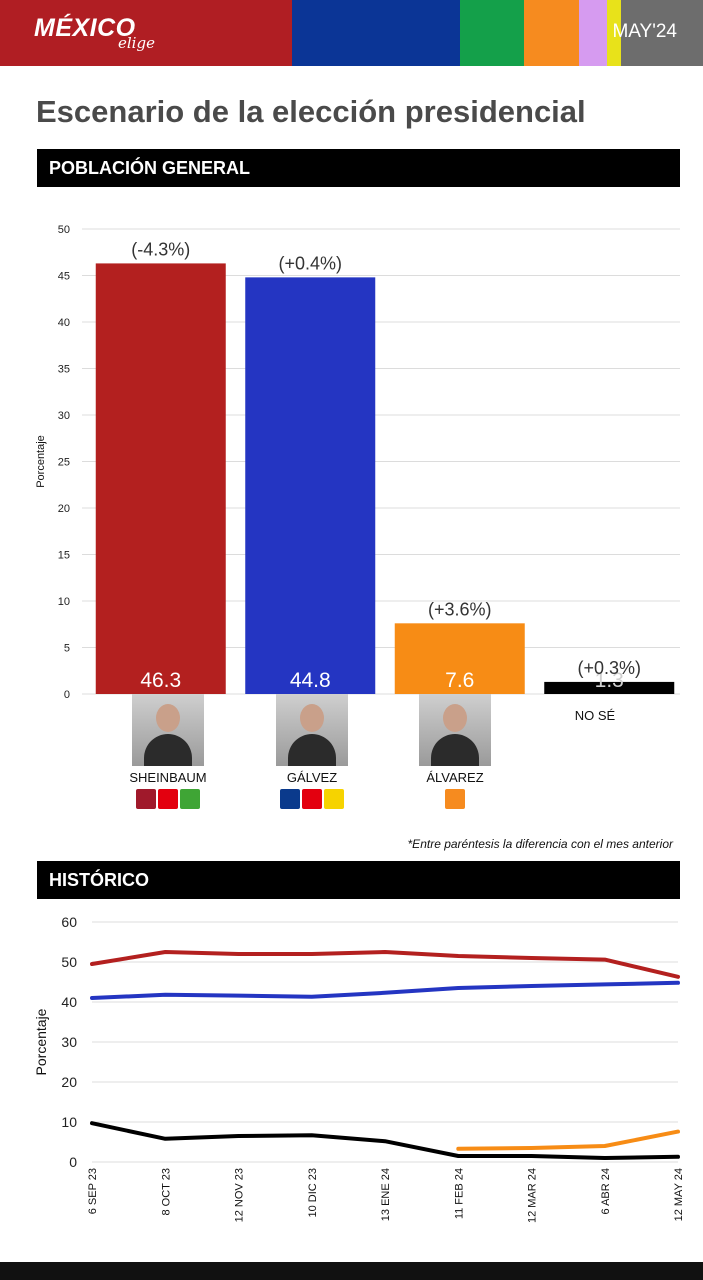 The width and height of the screenshot is (703, 1280). I want to click on strip-green, so click(492, 33).